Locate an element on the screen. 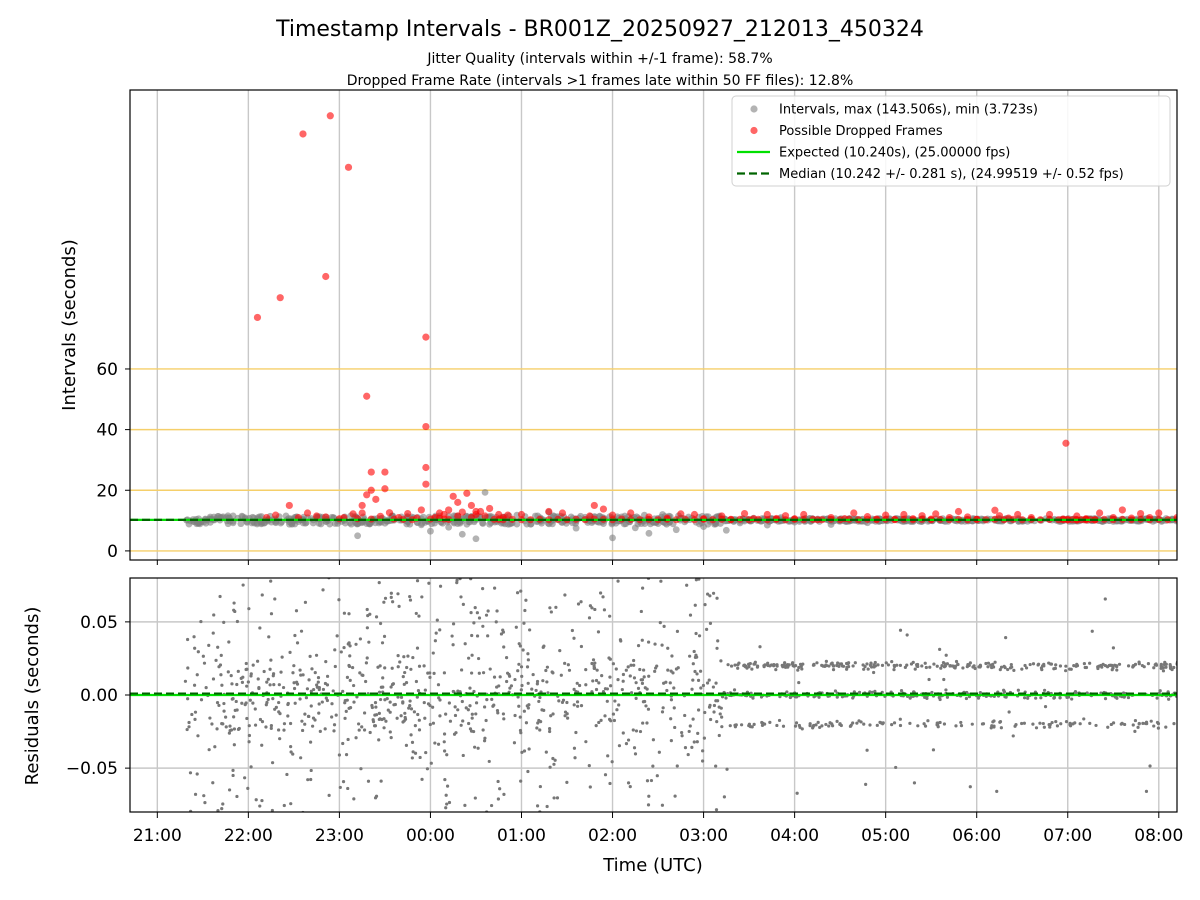 This screenshot has width=1200, height=900. interval-point is located at coordinates (485, 492).